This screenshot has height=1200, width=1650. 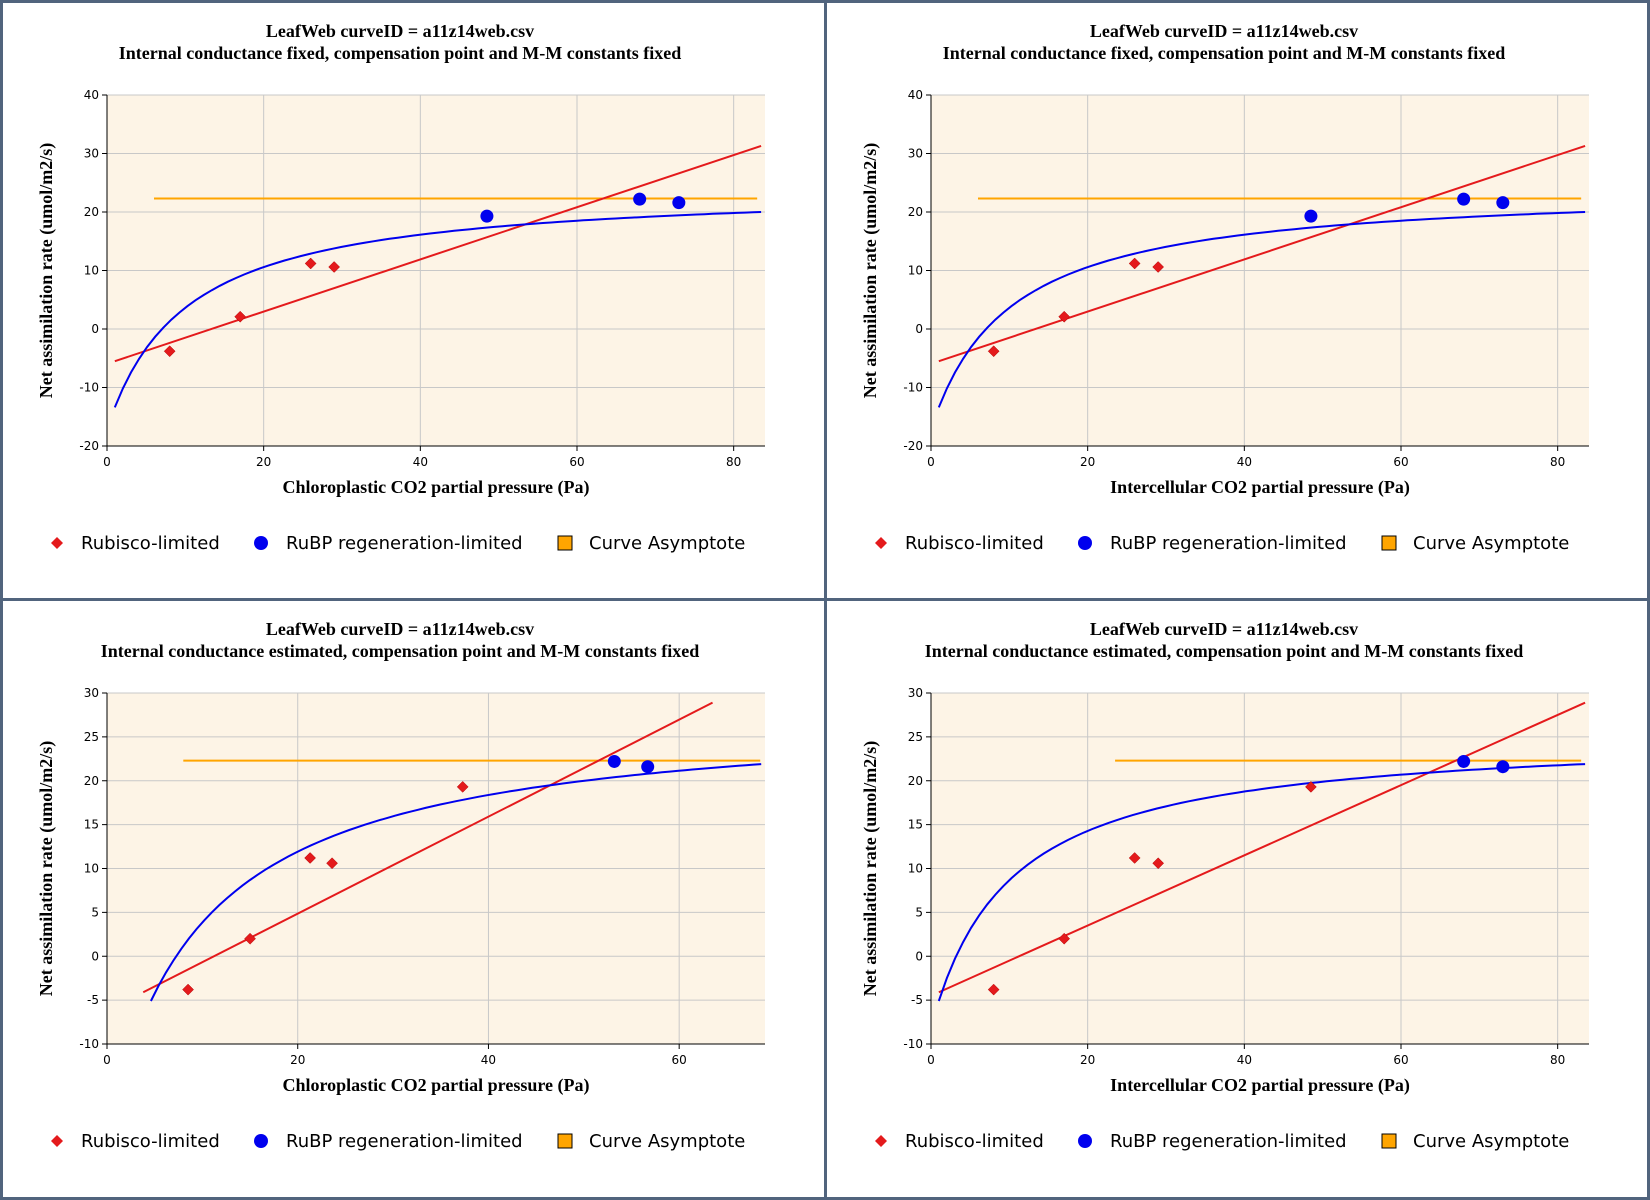 I want to click on x-axis-title: Chloroplastic CO2 partial pressure (Pa), so click(x=436, y=1085).